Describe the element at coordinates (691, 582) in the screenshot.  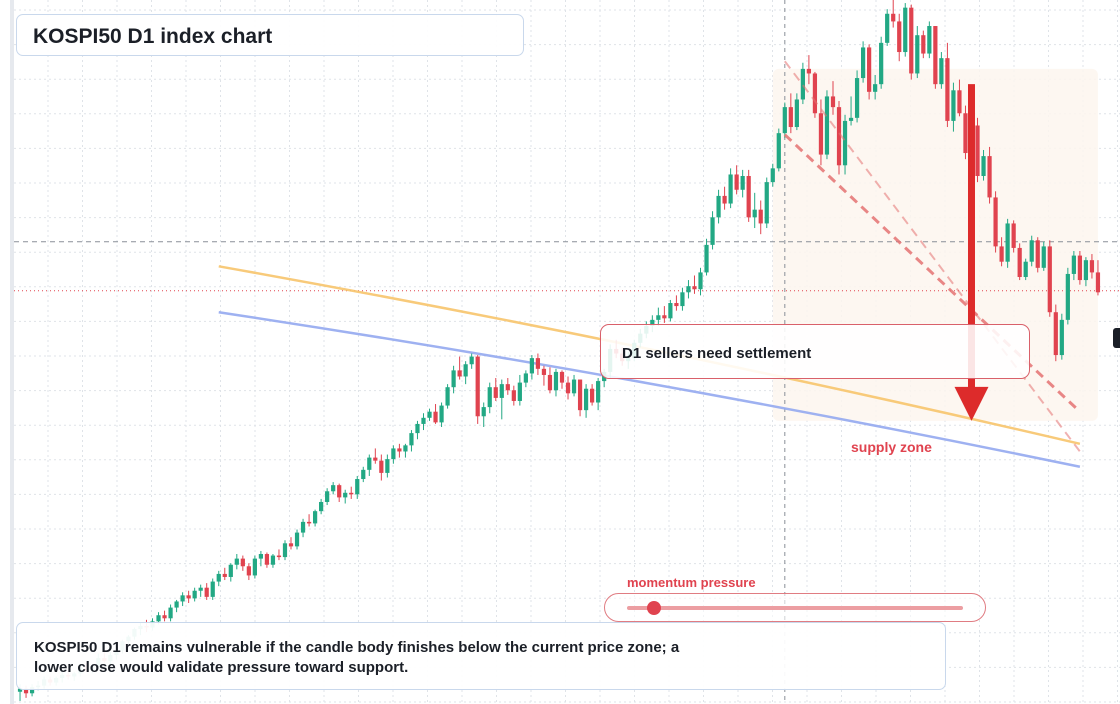
I see `momentum-label: momentum pressure` at that location.